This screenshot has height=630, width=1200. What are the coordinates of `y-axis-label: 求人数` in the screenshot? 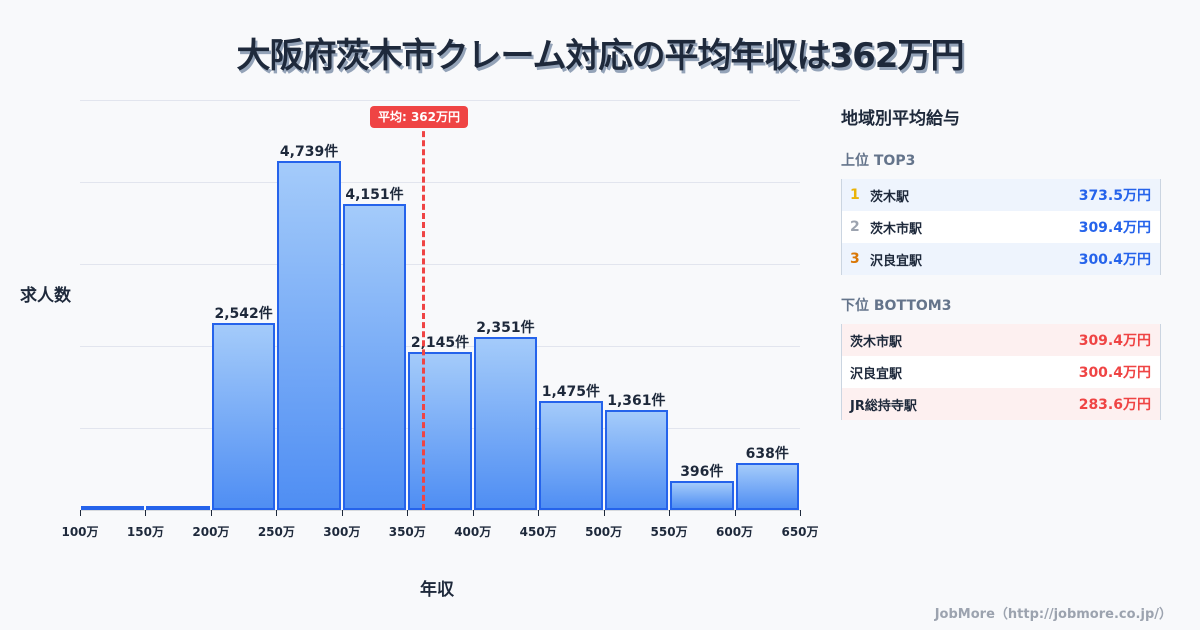 It's located at (45, 296).